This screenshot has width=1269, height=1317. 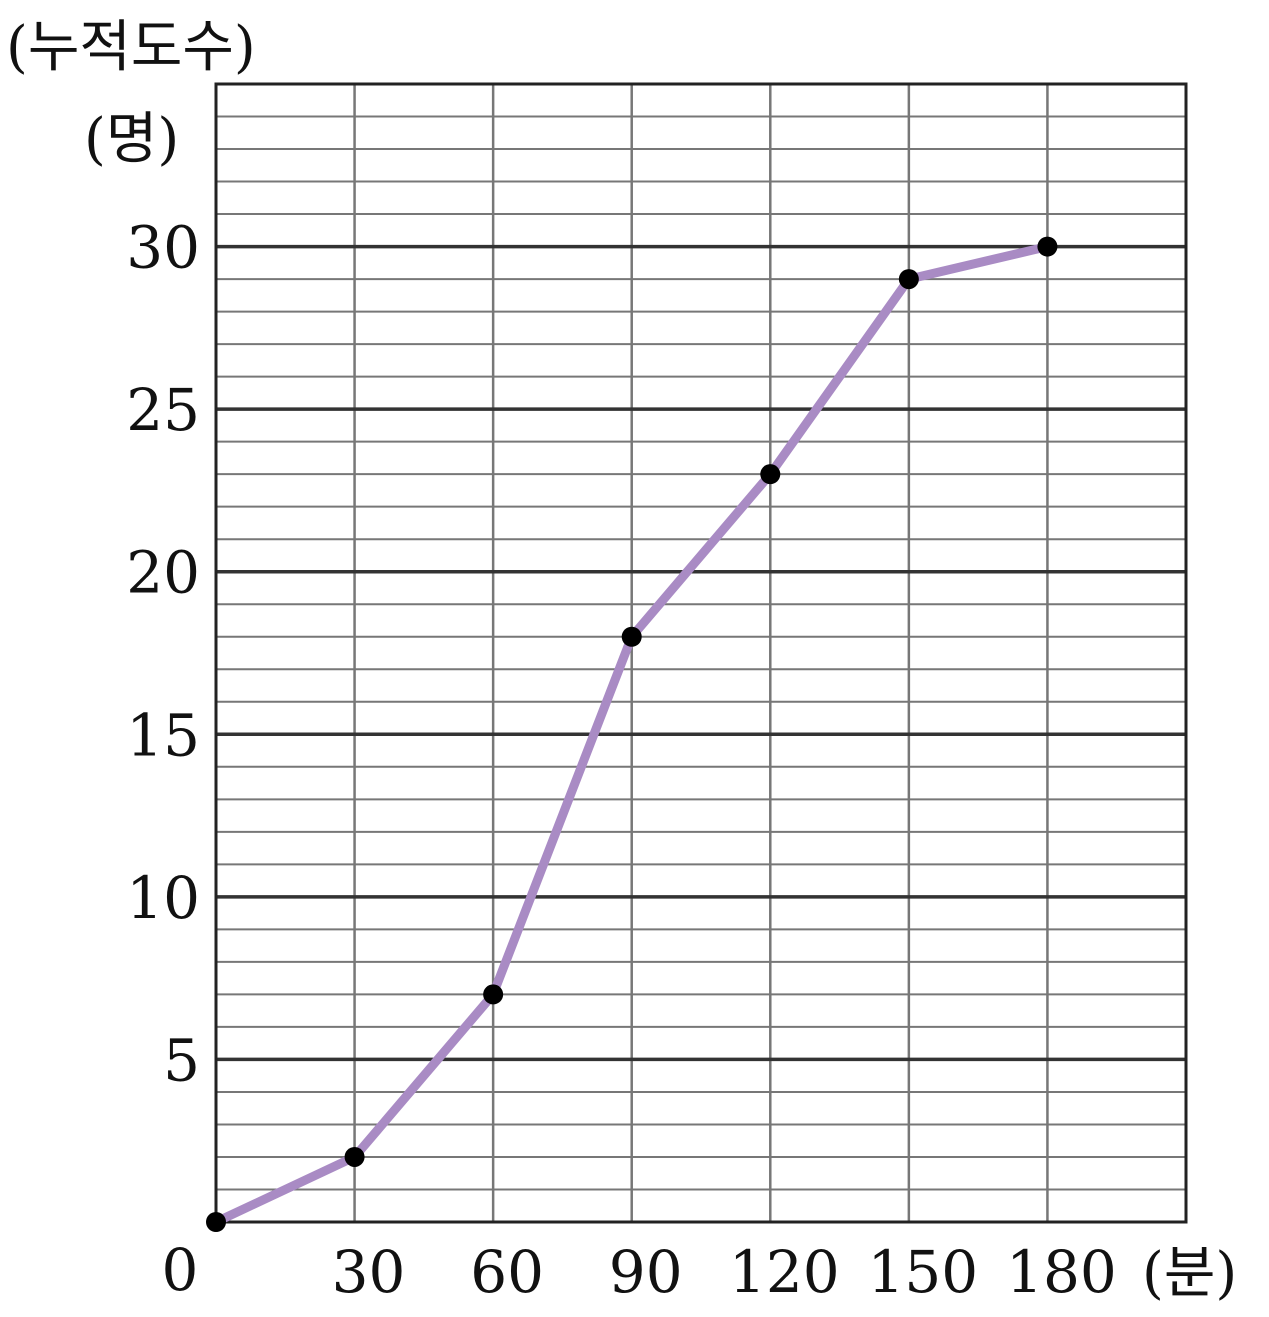 I want to click on x-tick-labels: 30 60 90 120 150 180, so click(x=724, y=1272).